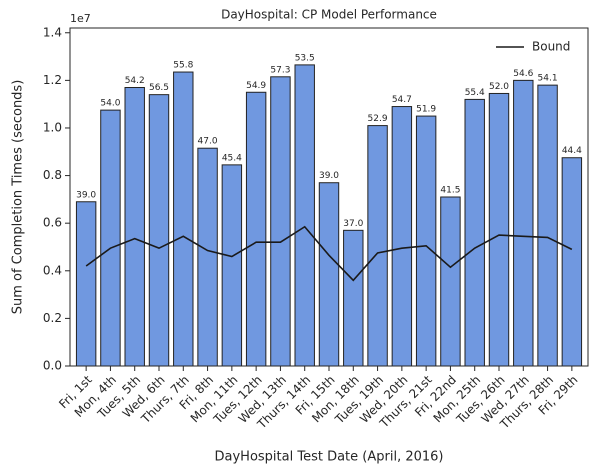 The image size is (592, 468). I want to click on y-tick-label: 1.2, so click(52, 80).